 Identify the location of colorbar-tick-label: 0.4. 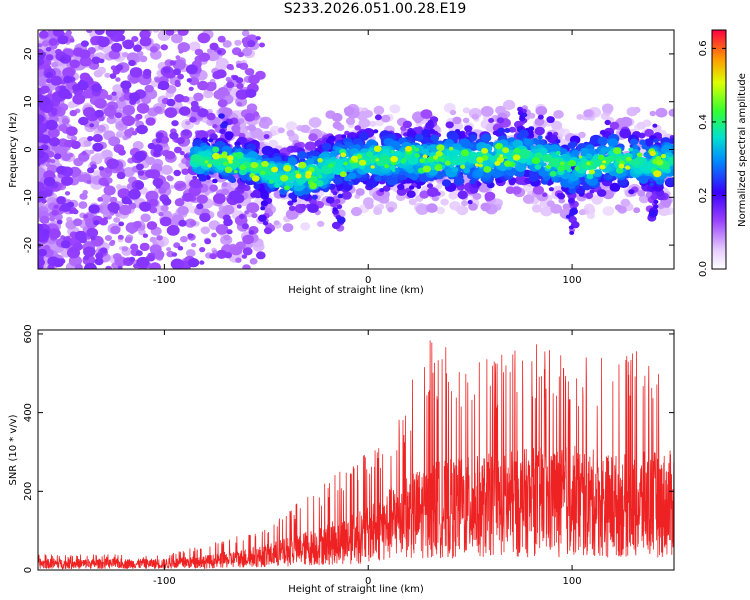
(703, 122).